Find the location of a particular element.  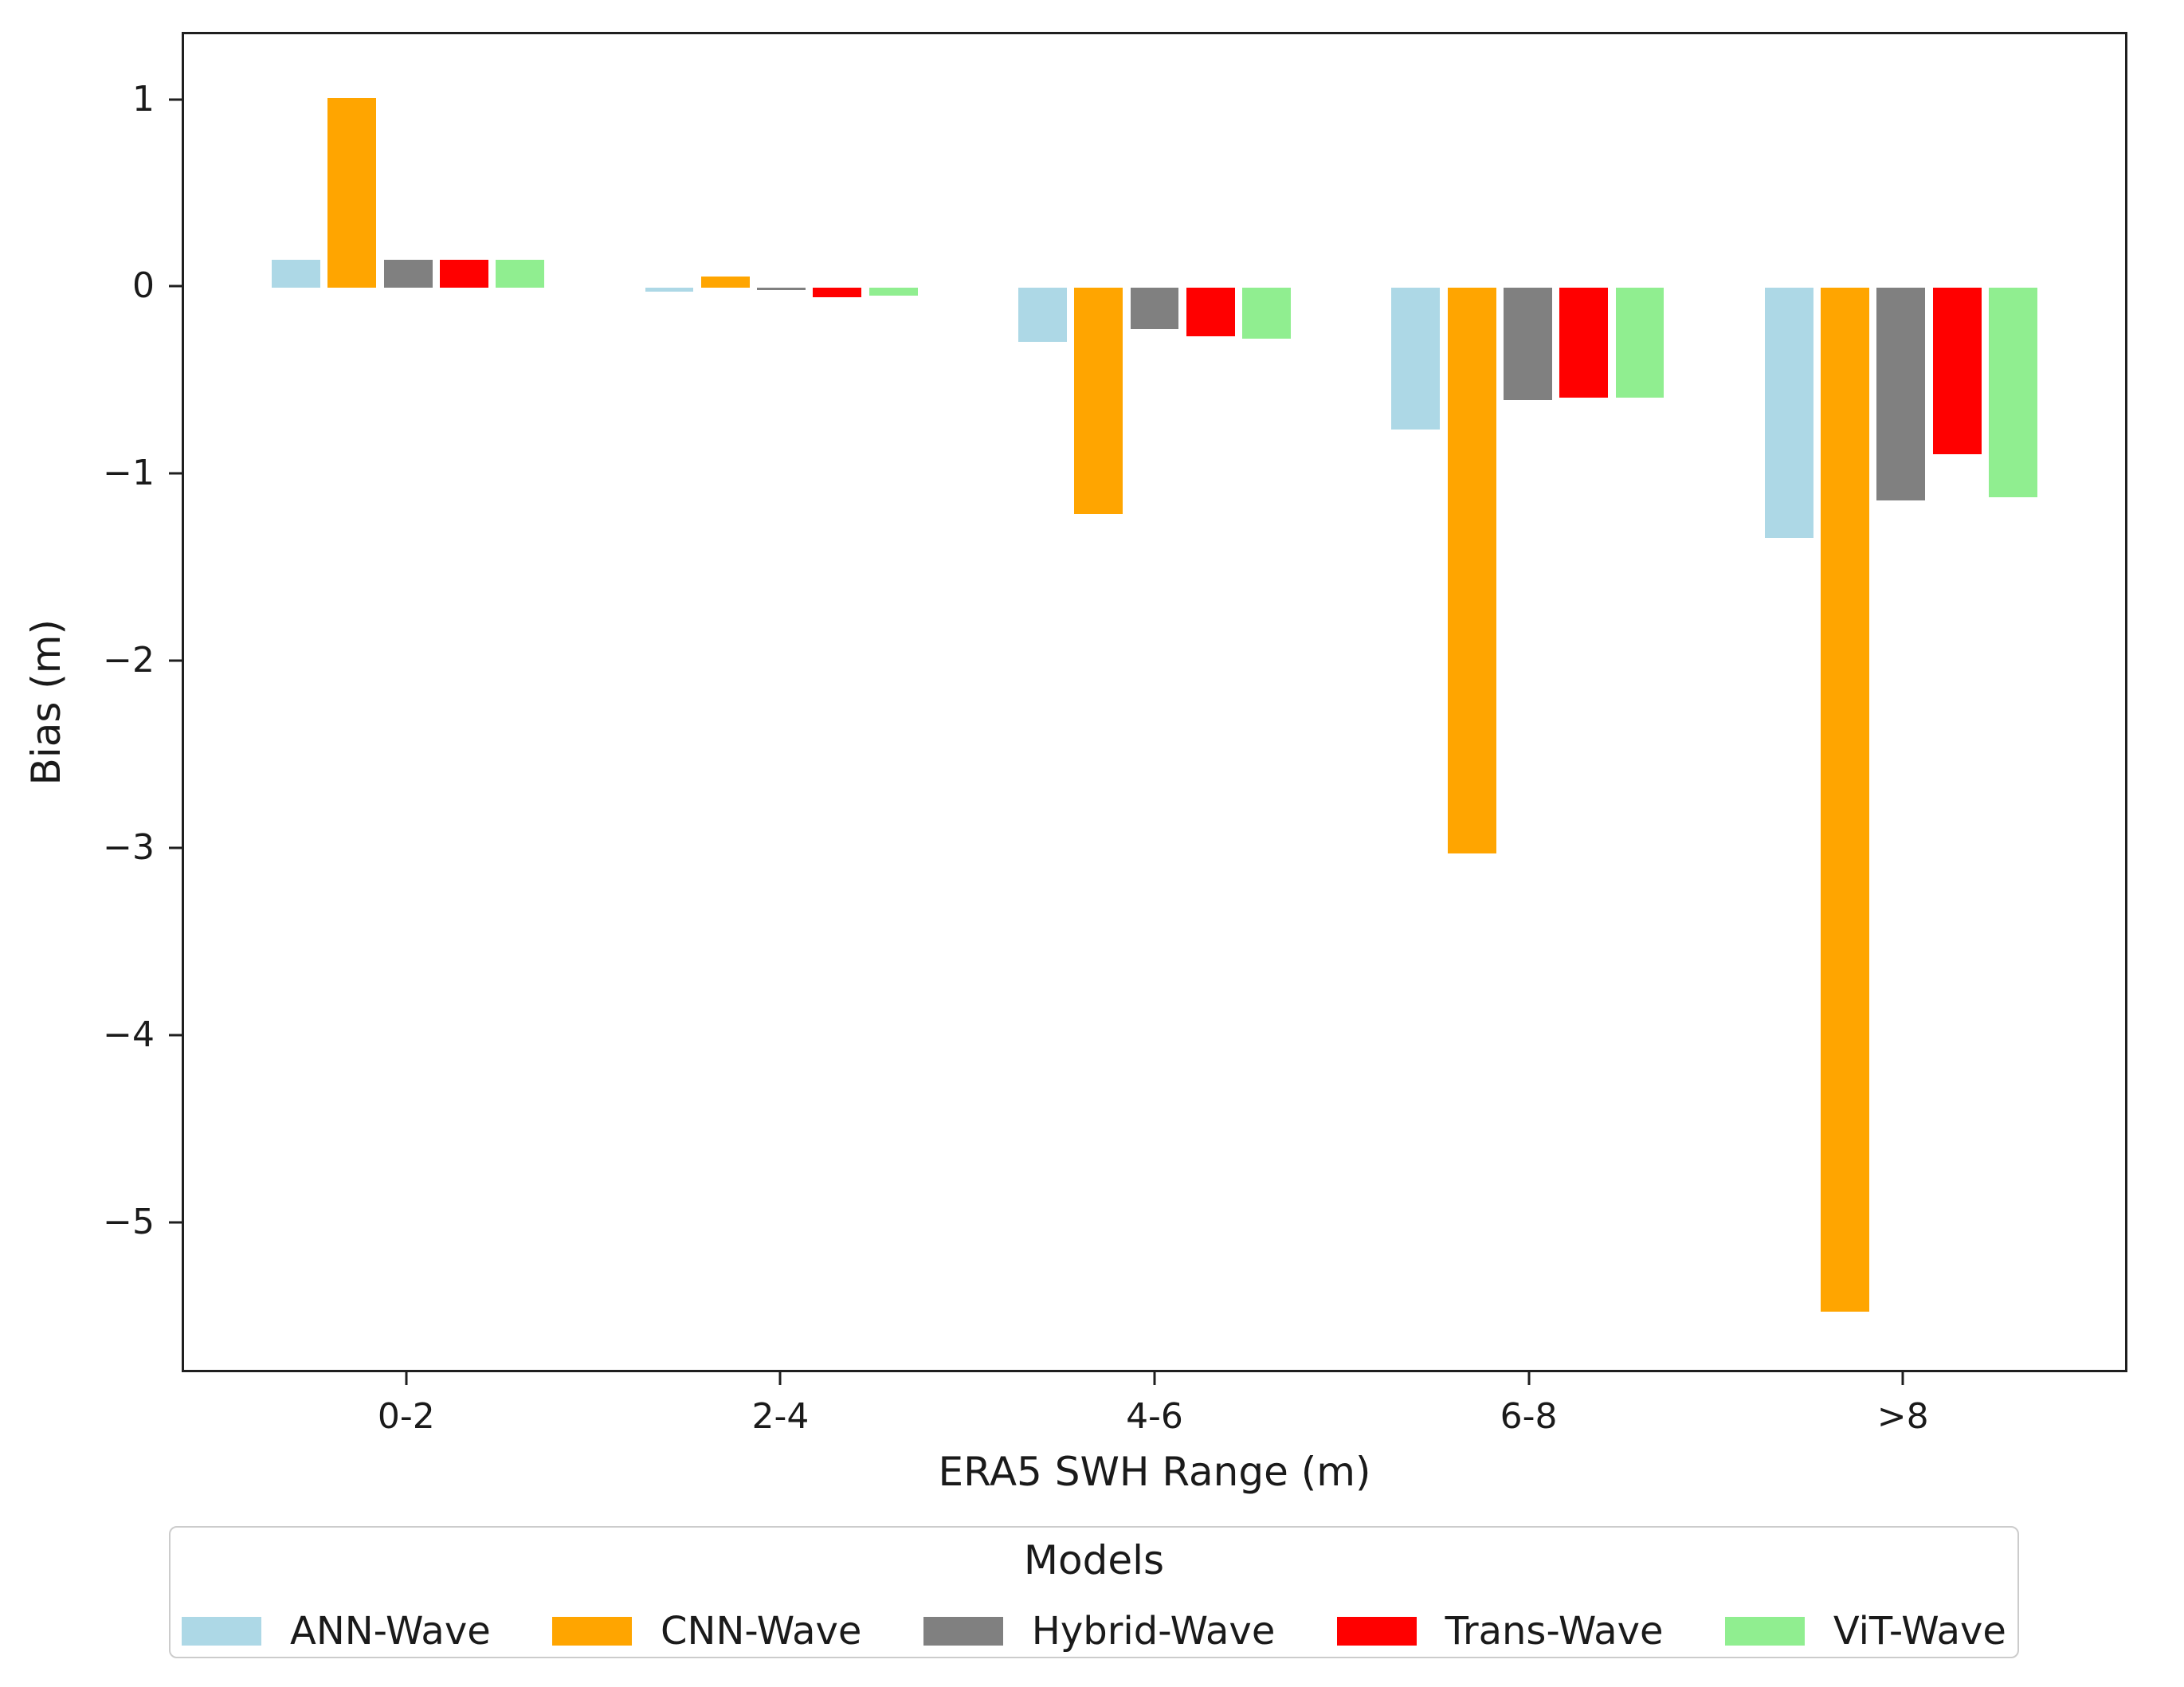

y-axis-label: Bias (m) is located at coordinates (46, 702).